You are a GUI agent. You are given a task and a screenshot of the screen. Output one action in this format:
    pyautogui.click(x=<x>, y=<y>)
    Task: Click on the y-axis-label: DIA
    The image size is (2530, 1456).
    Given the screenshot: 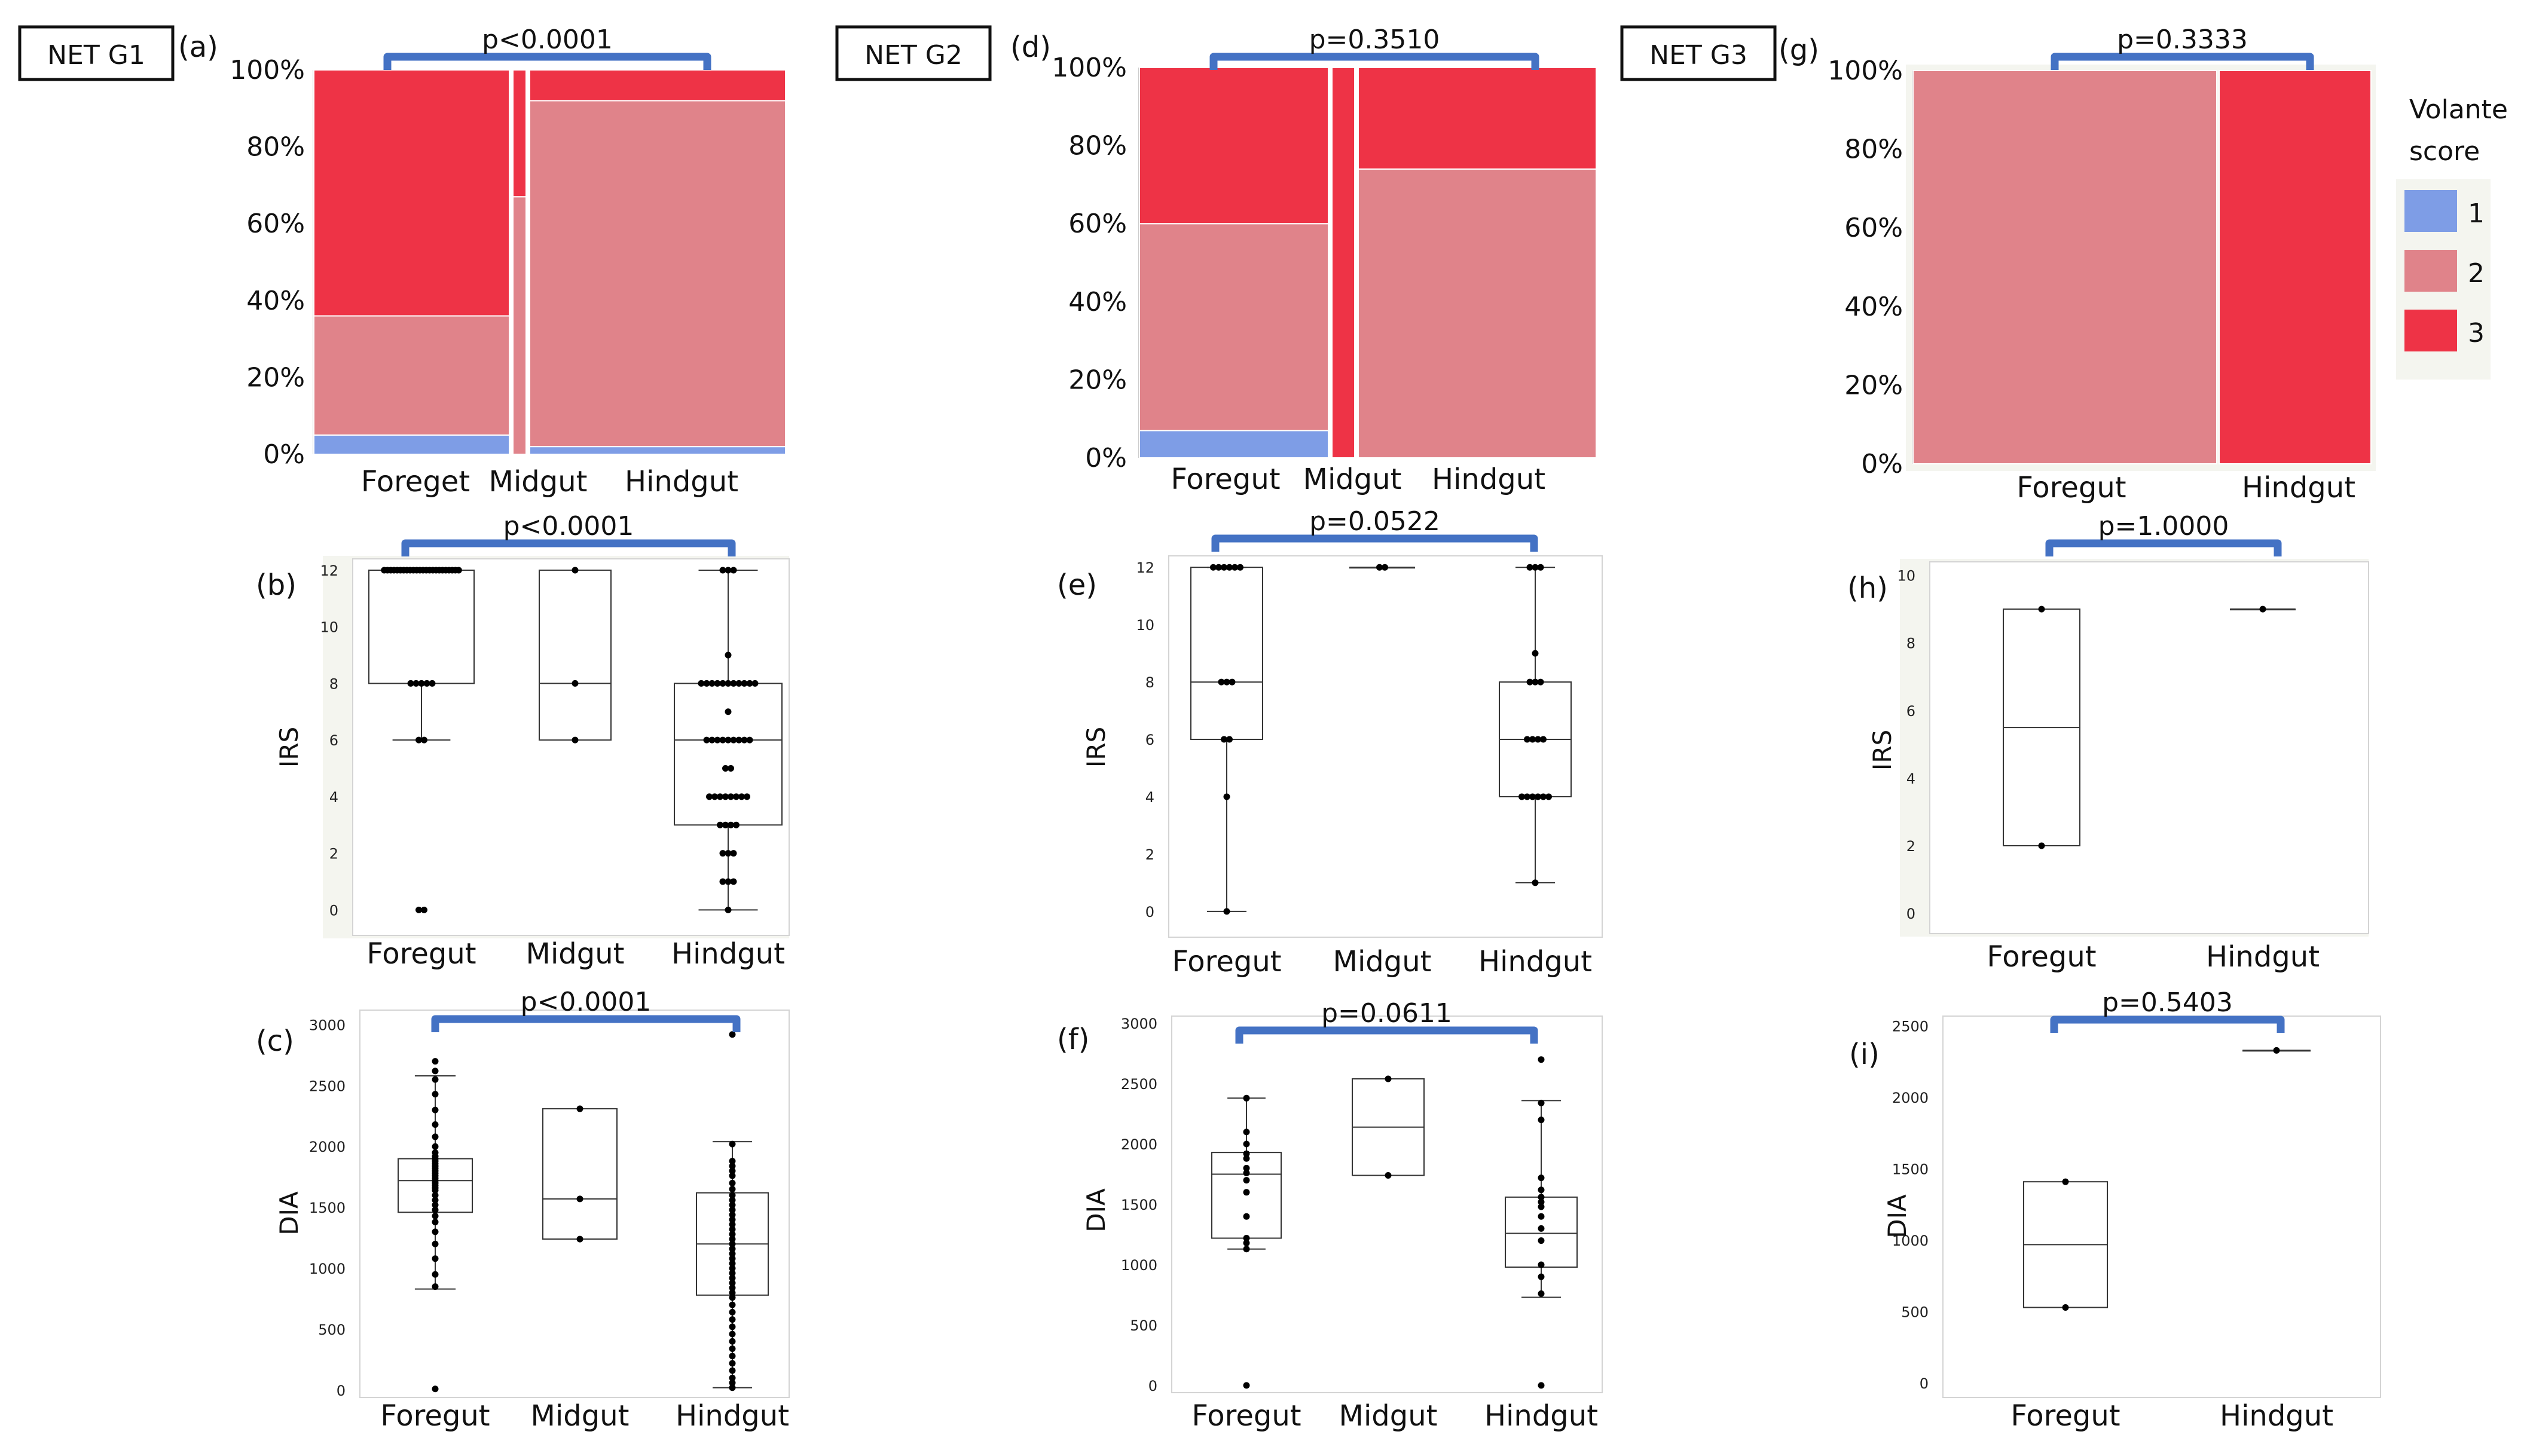 What is the action you would take?
    pyautogui.click(x=1096, y=1210)
    